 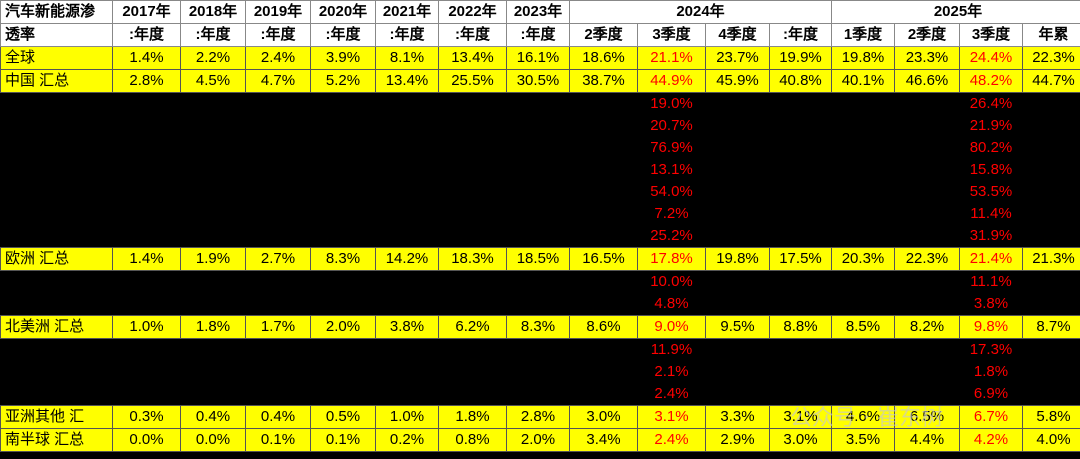 I want to click on period-header: :年度, so click(x=800, y=35).